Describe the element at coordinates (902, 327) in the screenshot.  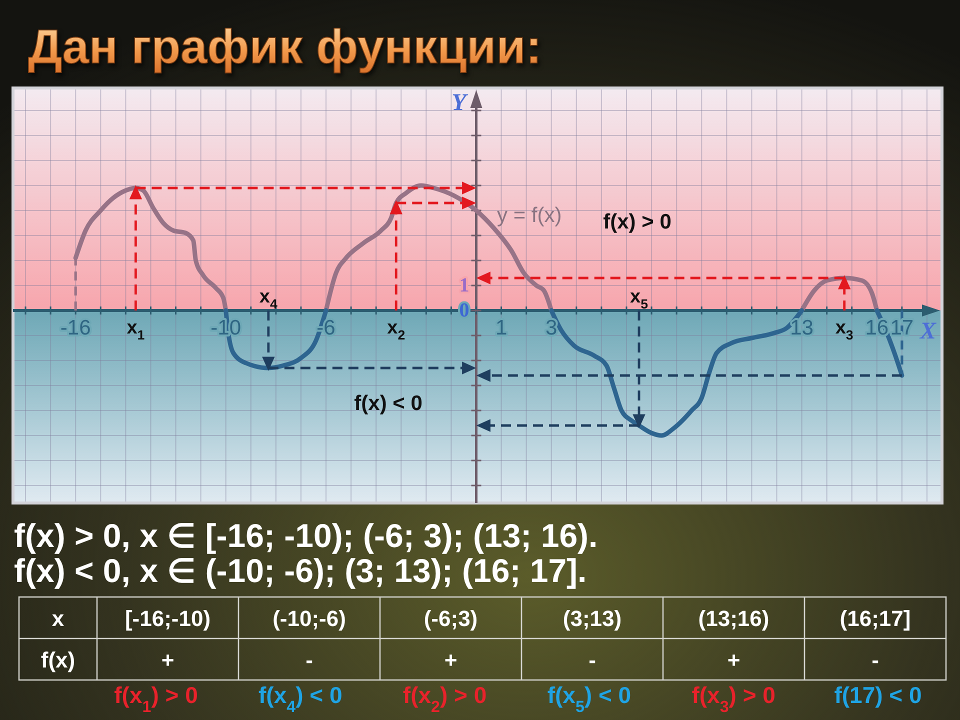
I see `x-tick-label: 17` at that location.